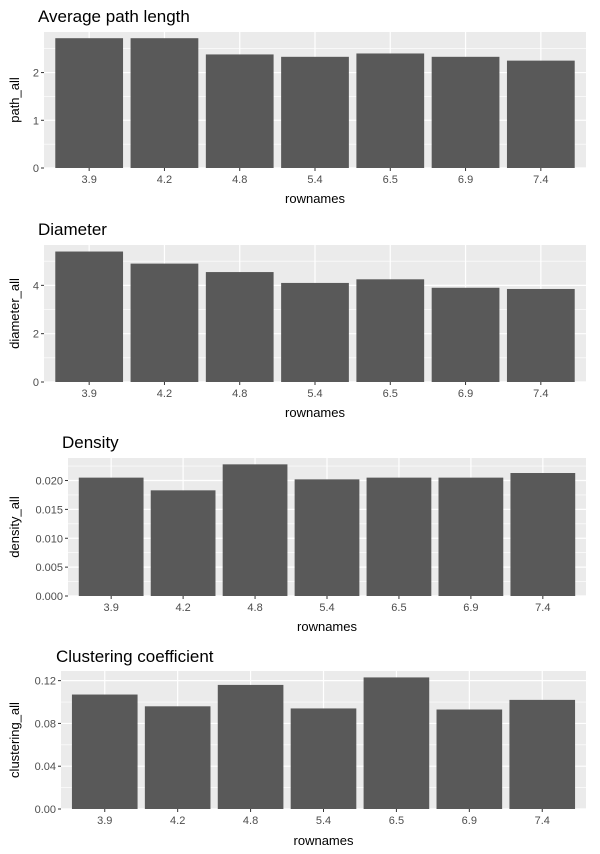 The width and height of the screenshot is (600, 854). Describe the element at coordinates (114, 16) in the screenshot. I see `chart-title: Average path length` at that location.